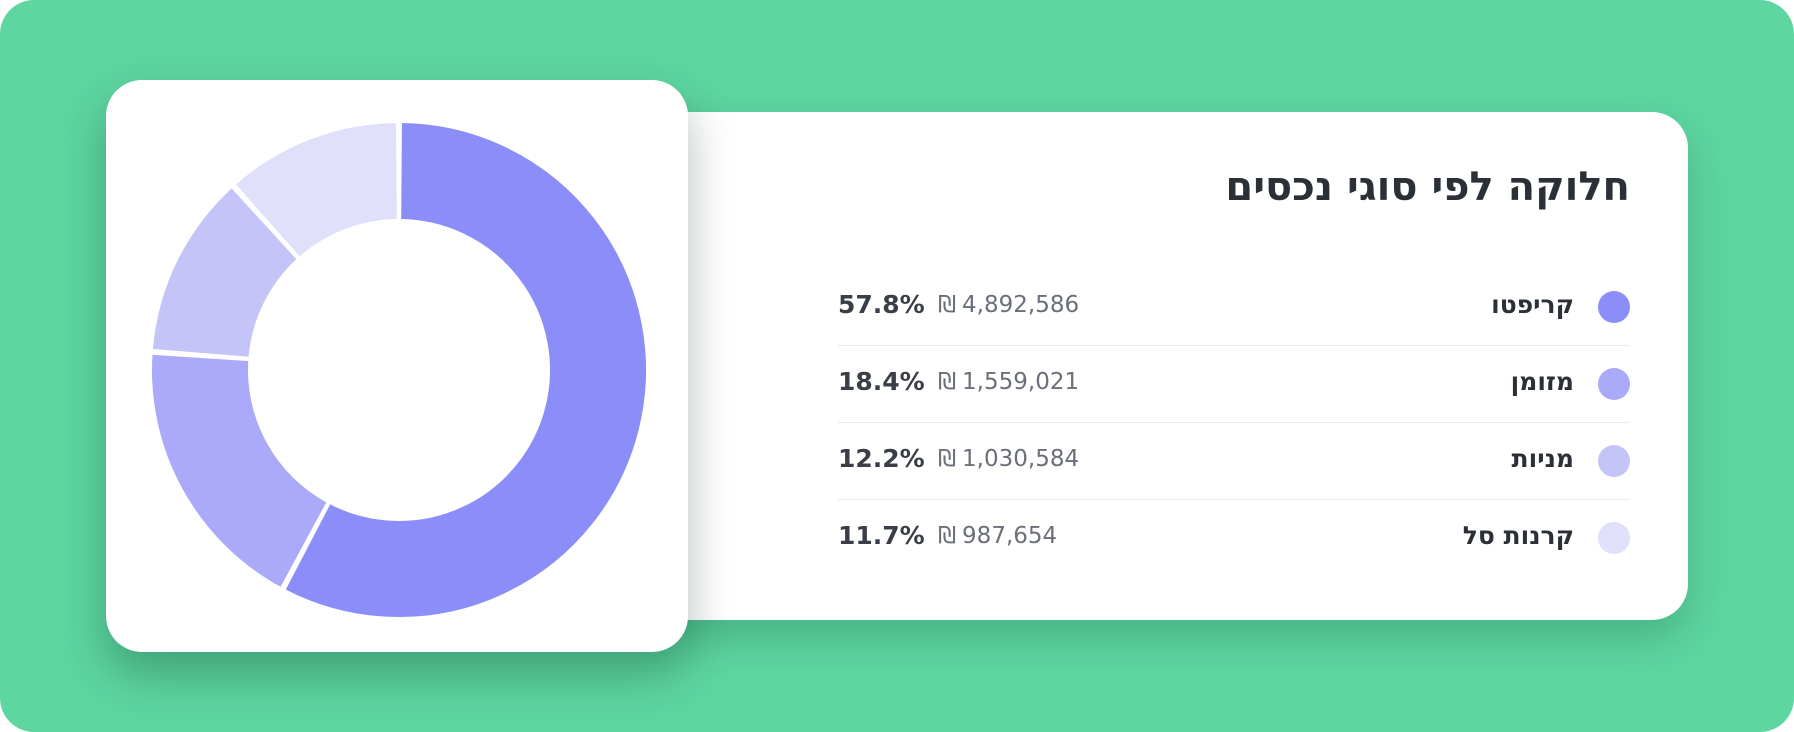 The height and width of the screenshot is (732, 1794). What do you see at coordinates (1021, 459) in the screenshot?
I see `legend-amount-value: 1,030,584` at bounding box center [1021, 459].